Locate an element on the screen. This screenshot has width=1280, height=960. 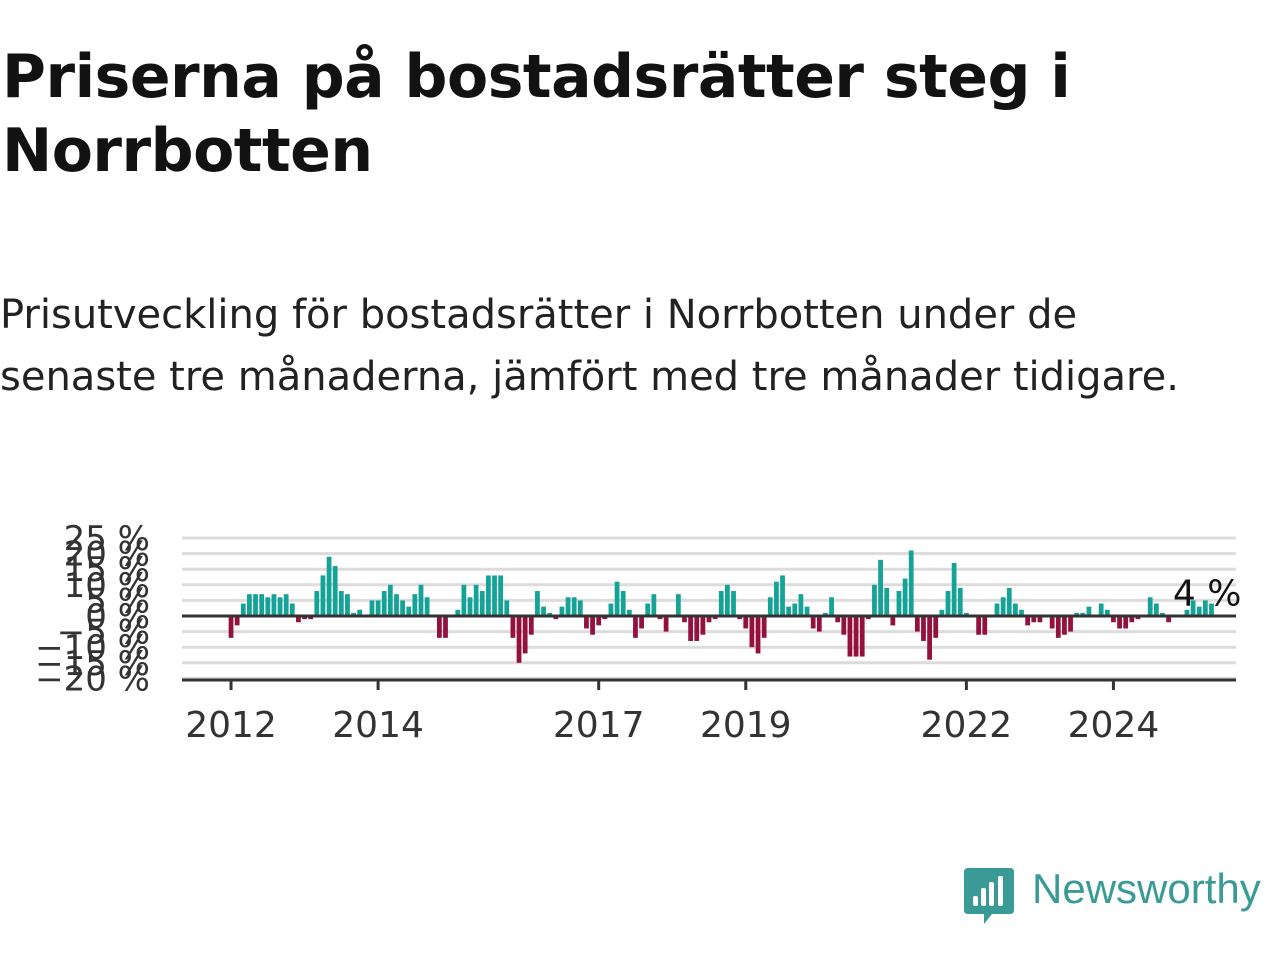
x-tick-label: 2024 is located at coordinates (1114, 725).